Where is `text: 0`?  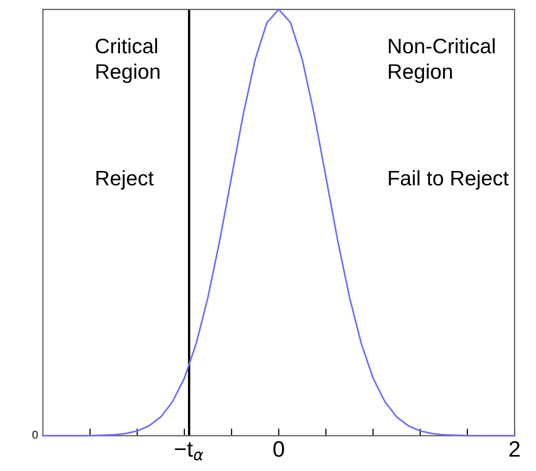 text: 0 is located at coordinates (35, 434).